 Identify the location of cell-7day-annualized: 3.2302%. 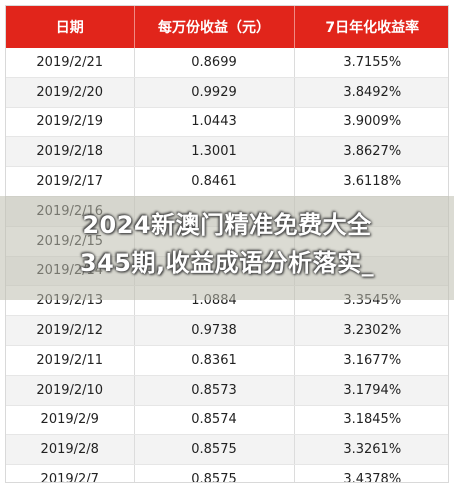
(371, 330).